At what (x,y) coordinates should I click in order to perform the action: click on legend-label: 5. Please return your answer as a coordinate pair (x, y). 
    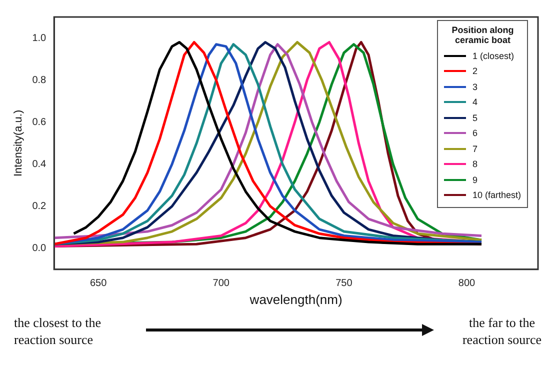
    Looking at the image, I should click on (475, 117).